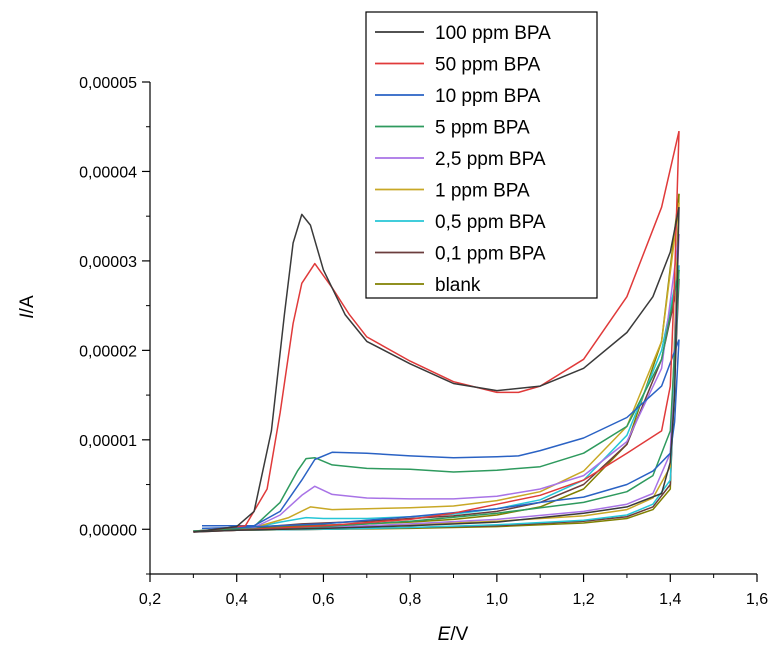  What do you see at coordinates (108, 441) in the screenshot?
I see `y-tick-label: 0,00001` at bounding box center [108, 441].